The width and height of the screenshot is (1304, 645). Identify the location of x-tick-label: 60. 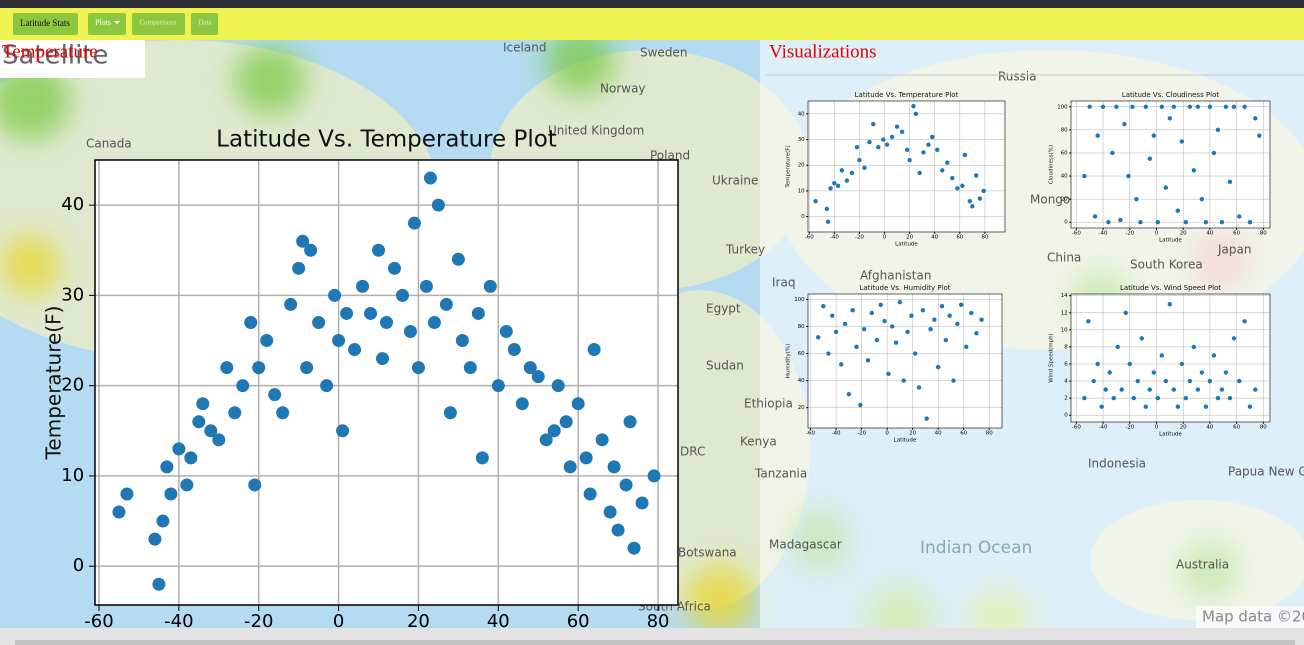
(963, 434).